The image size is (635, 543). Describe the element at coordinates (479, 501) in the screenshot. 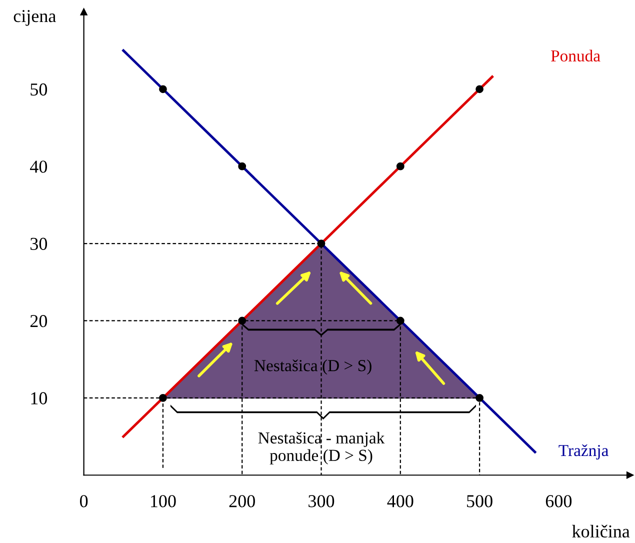

I see `x-tick-label: 500` at that location.